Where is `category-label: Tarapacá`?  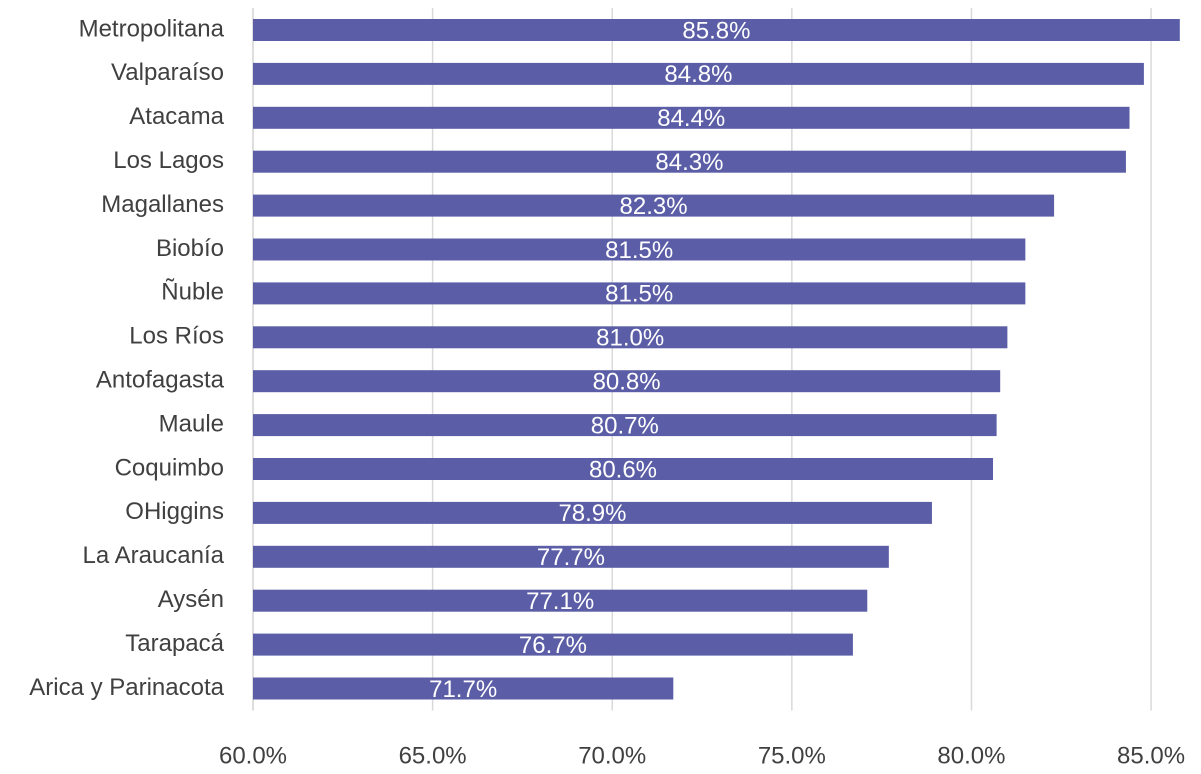
category-label: Tarapacá is located at coordinates (174, 643).